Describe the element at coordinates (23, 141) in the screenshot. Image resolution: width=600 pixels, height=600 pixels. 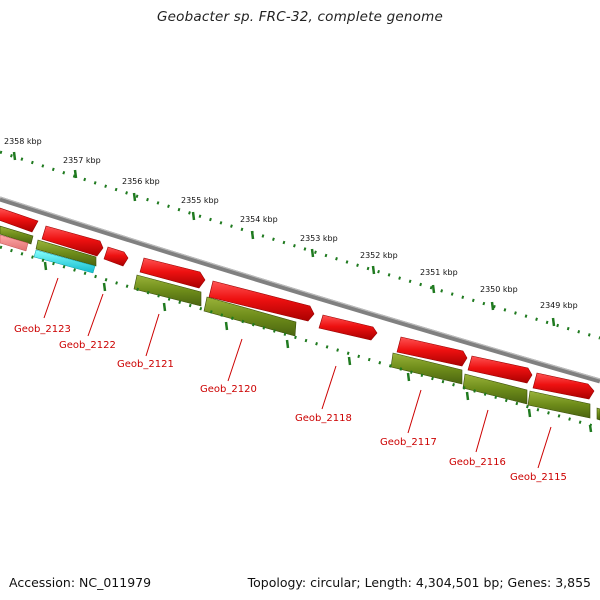
I see `scale-label: 2358 kbp` at that location.